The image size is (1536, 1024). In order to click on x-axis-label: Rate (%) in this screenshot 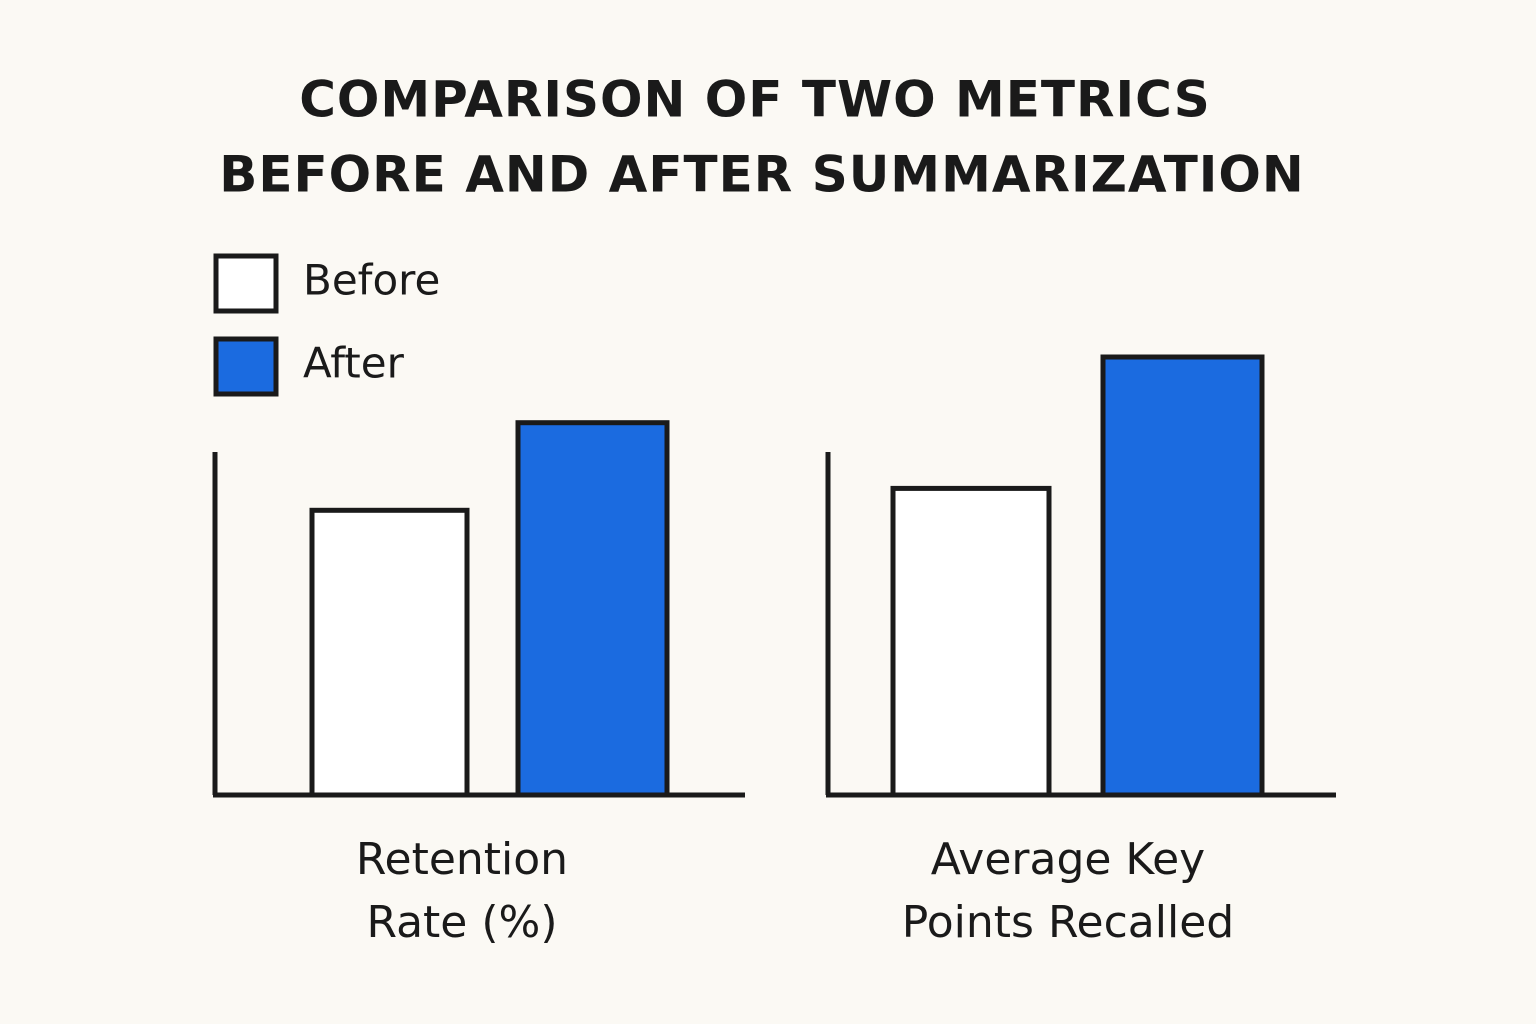, I will do `click(461, 922)`.